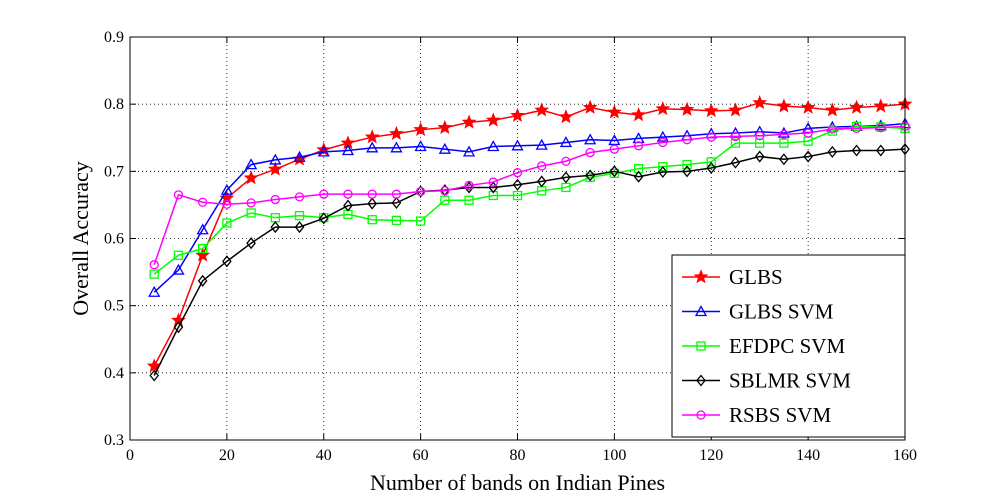  I want to click on y-tick-label: 0.5, so click(114, 306).